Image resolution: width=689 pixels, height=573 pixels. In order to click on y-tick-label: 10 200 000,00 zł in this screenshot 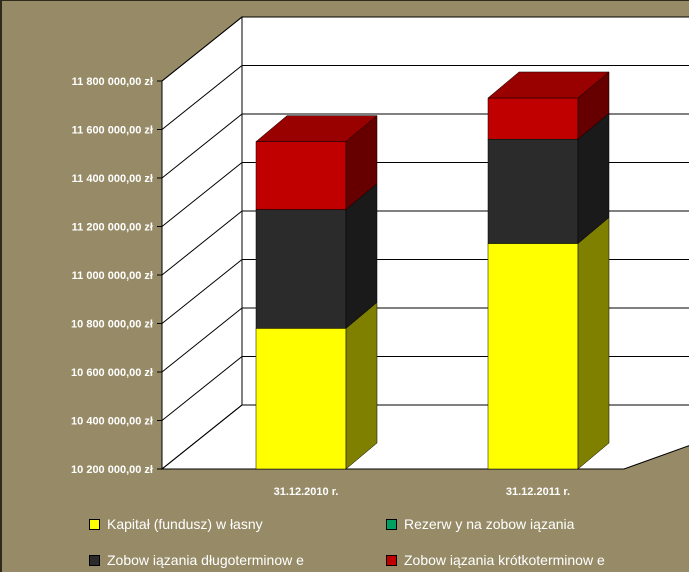, I will do `click(112, 470)`.